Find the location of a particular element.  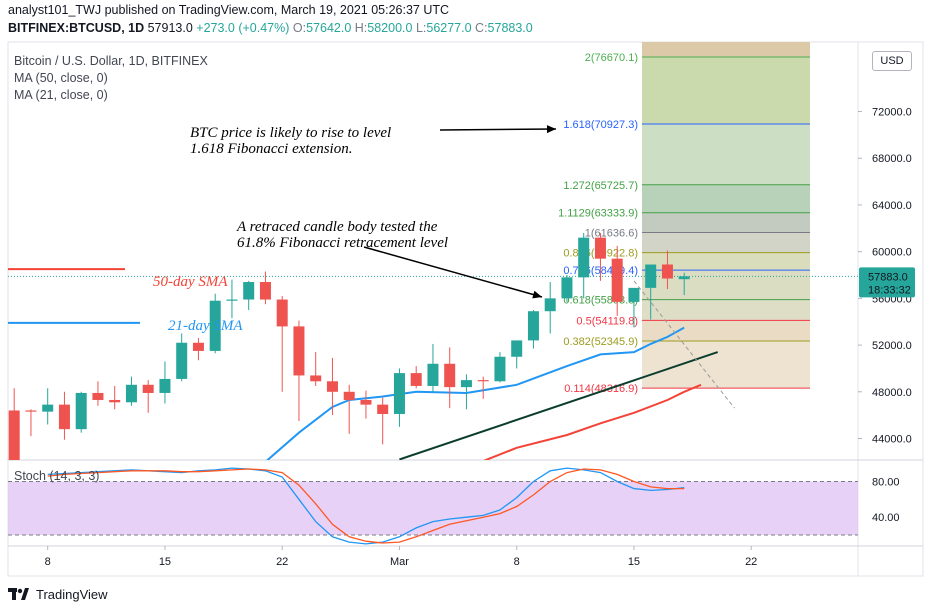

legend-ma21: MA (21, close, 0) is located at coordinates (61, 95).